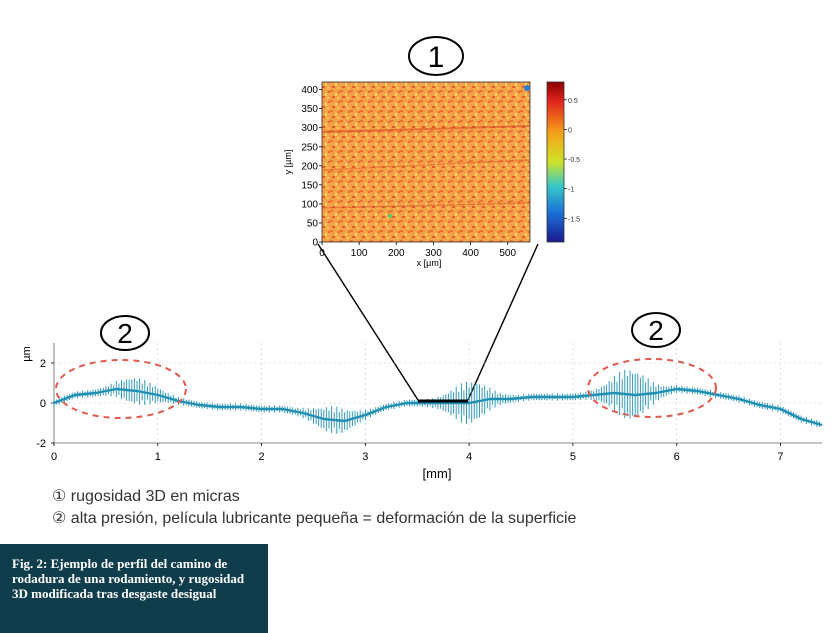 This screenshot has height=633, width=836. What do you see at coordinates (288, 162) in the screenshot?
I see `heatmap-y-axis-label: y [µm]` at bounding box center [288, 162].